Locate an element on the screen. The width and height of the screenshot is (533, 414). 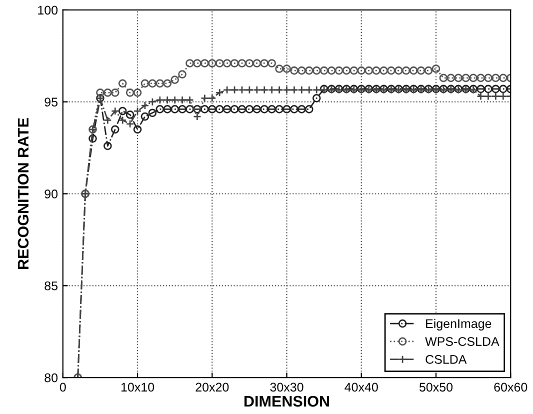
legend-label: WPS-CSLDA is located at coordinates (462, 341).